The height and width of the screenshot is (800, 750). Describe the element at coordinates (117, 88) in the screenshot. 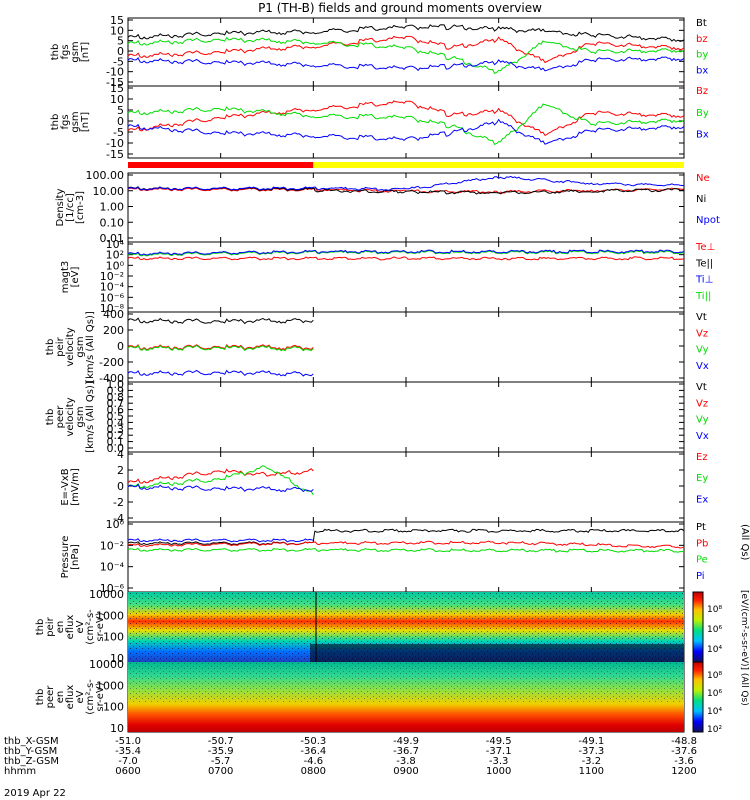

I see `y-tick-label: 15` at that location.